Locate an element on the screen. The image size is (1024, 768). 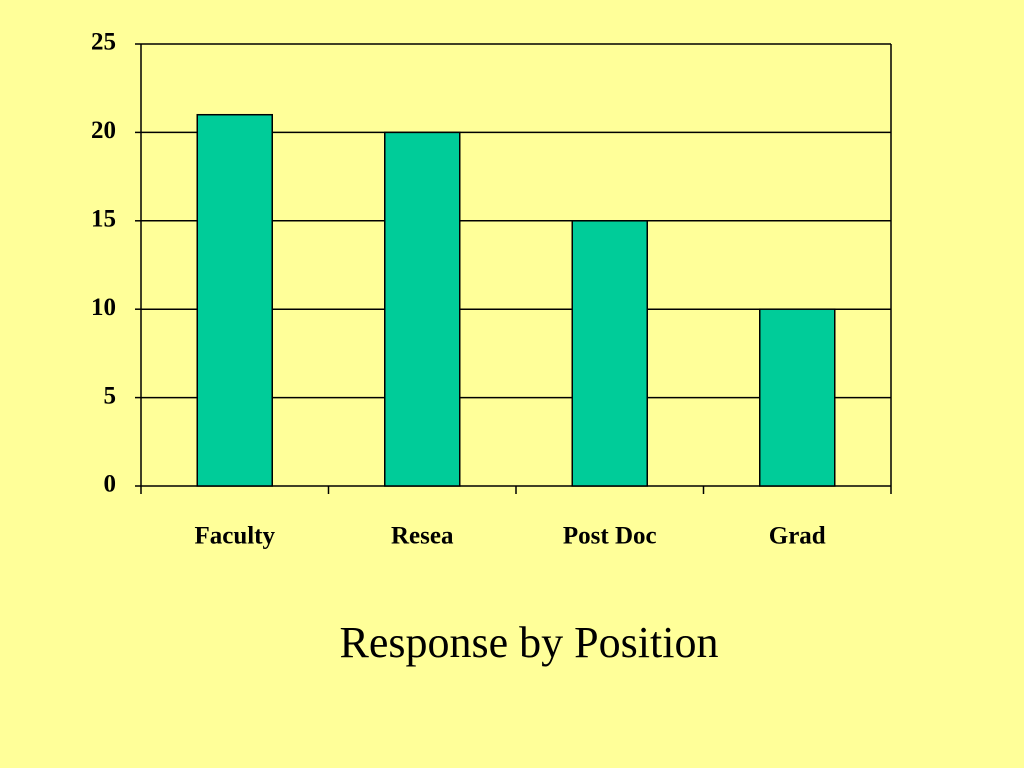
chart-title: Response by Position is located at coordinates (529, 642).